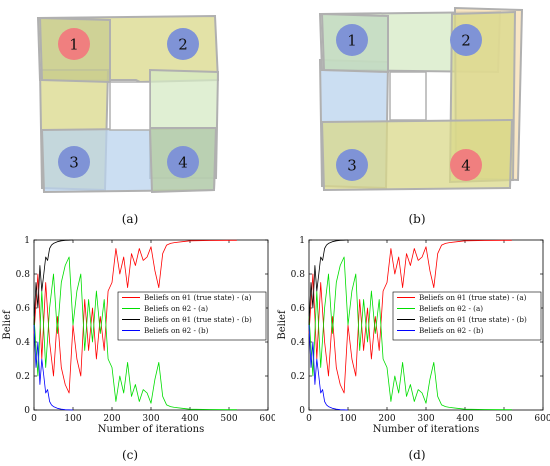  I want to click on diagram-b: 1 2 3 4, so click(421, 99).